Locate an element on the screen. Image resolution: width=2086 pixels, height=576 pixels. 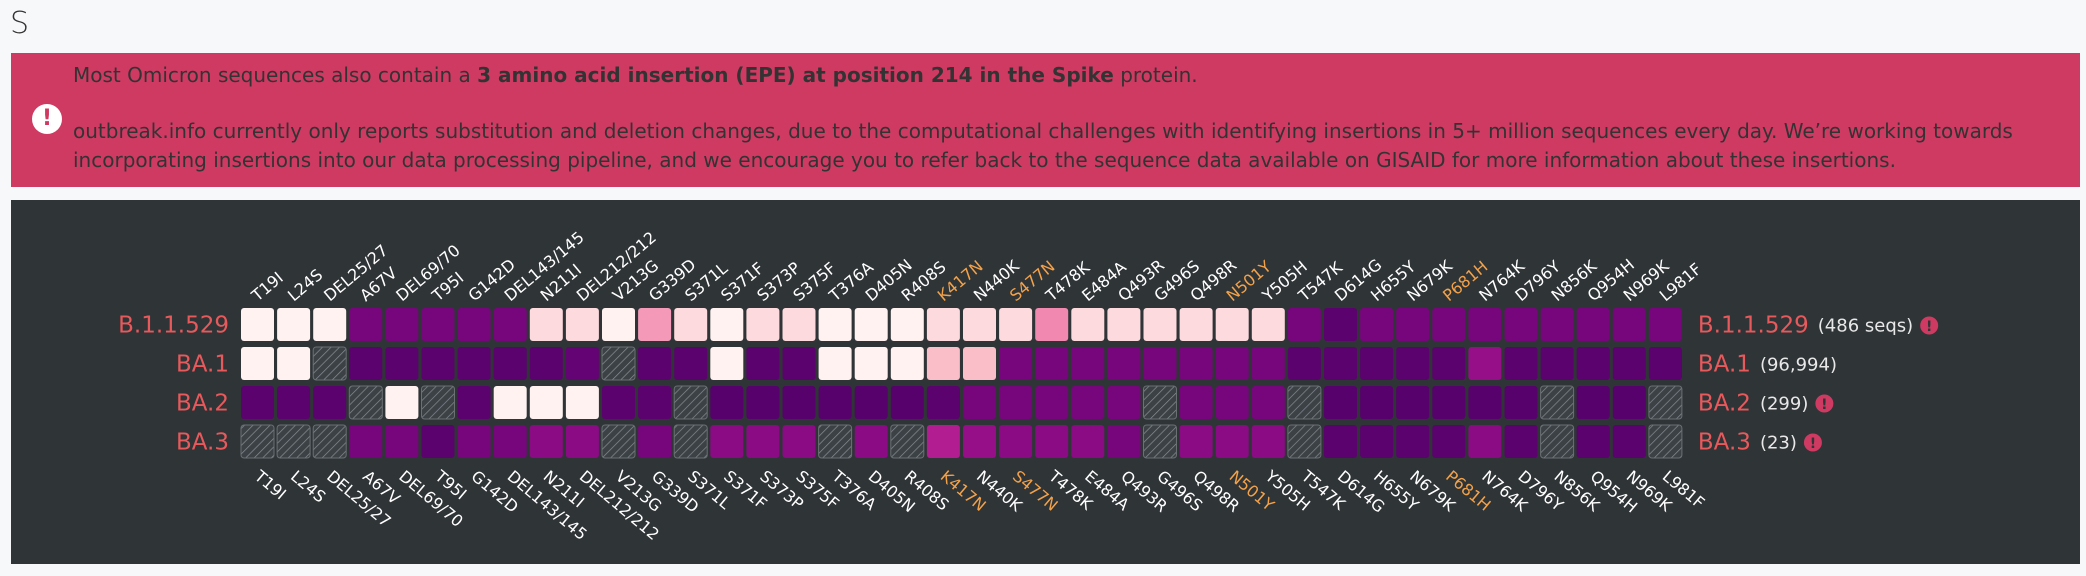
lineage-label-right: BA.1 is located at coordinates (1724, 365).